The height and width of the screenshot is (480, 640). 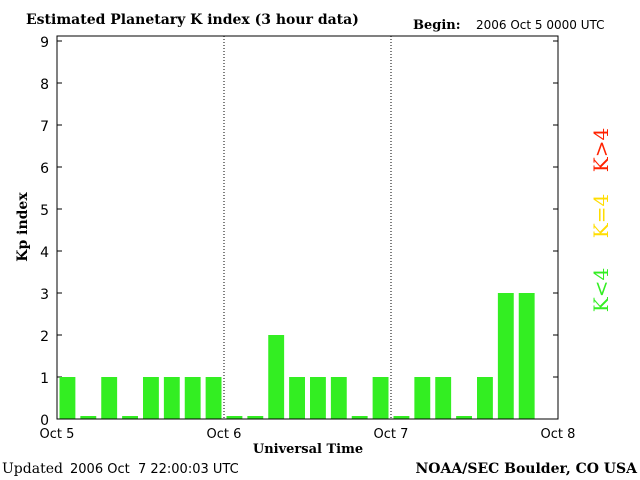 I want to click on begin-label: Begin:, so click(x=437, y=25).